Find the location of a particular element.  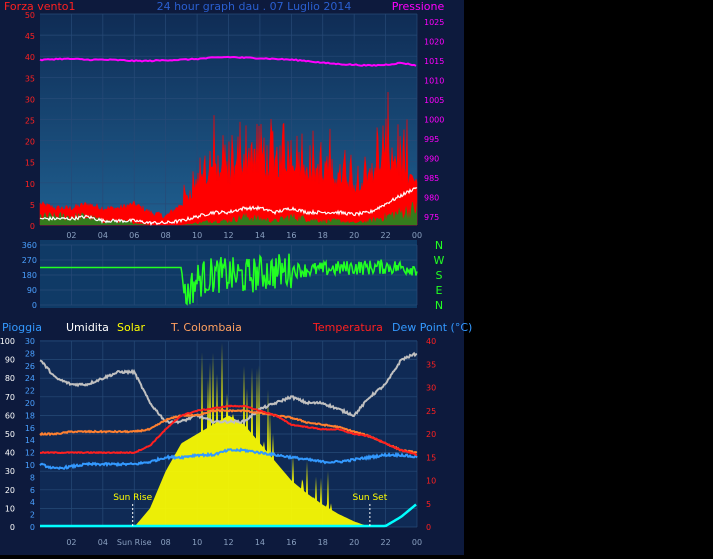

climate-x-tick-label: 02 is located at coordinates (71, 542).